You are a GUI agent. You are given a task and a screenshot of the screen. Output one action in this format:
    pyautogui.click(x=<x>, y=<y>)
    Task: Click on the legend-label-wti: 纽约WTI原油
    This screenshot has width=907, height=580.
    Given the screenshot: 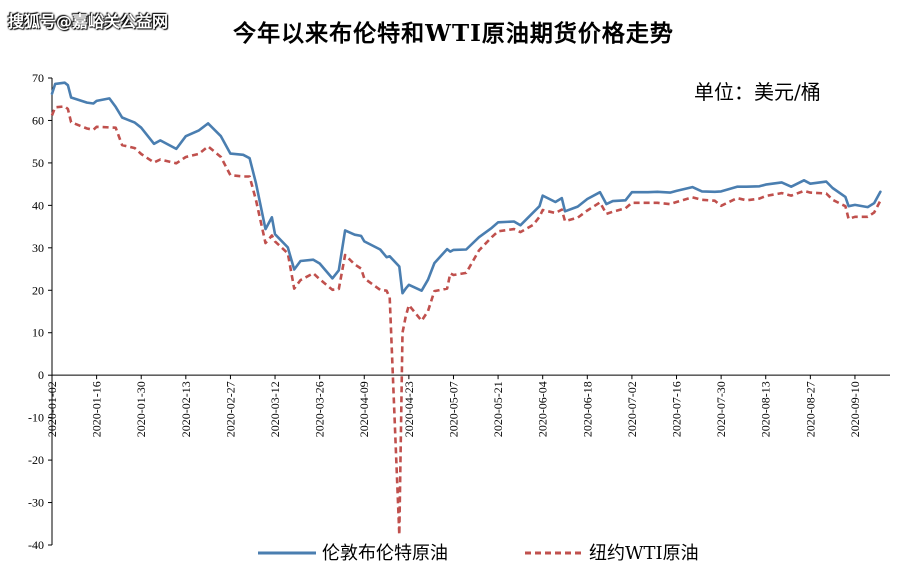 What is the action you would take?
    pyautogui.click(x=644, y=553)
    